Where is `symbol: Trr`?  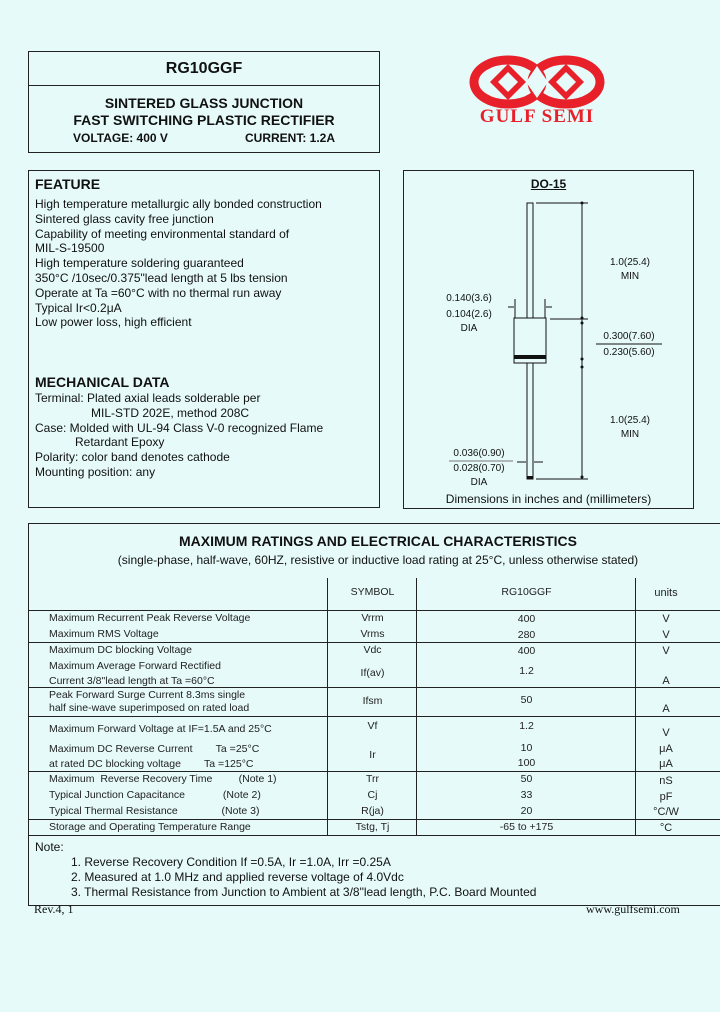
symbol: Trr is located at coordinates (372, 779).